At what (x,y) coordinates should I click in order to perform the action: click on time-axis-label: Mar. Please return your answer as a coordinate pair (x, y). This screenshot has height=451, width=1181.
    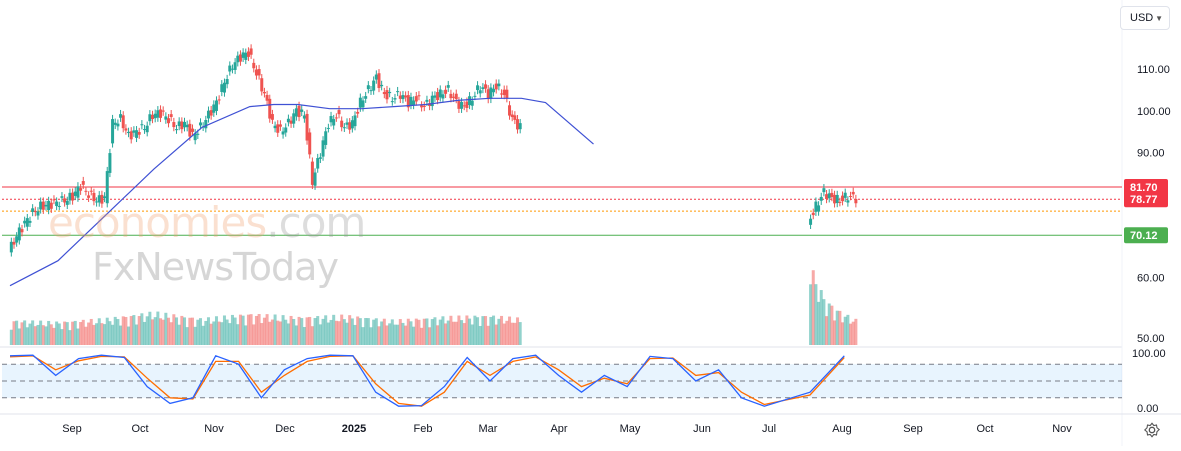
    Looking at the image, I should click on (488, 429).